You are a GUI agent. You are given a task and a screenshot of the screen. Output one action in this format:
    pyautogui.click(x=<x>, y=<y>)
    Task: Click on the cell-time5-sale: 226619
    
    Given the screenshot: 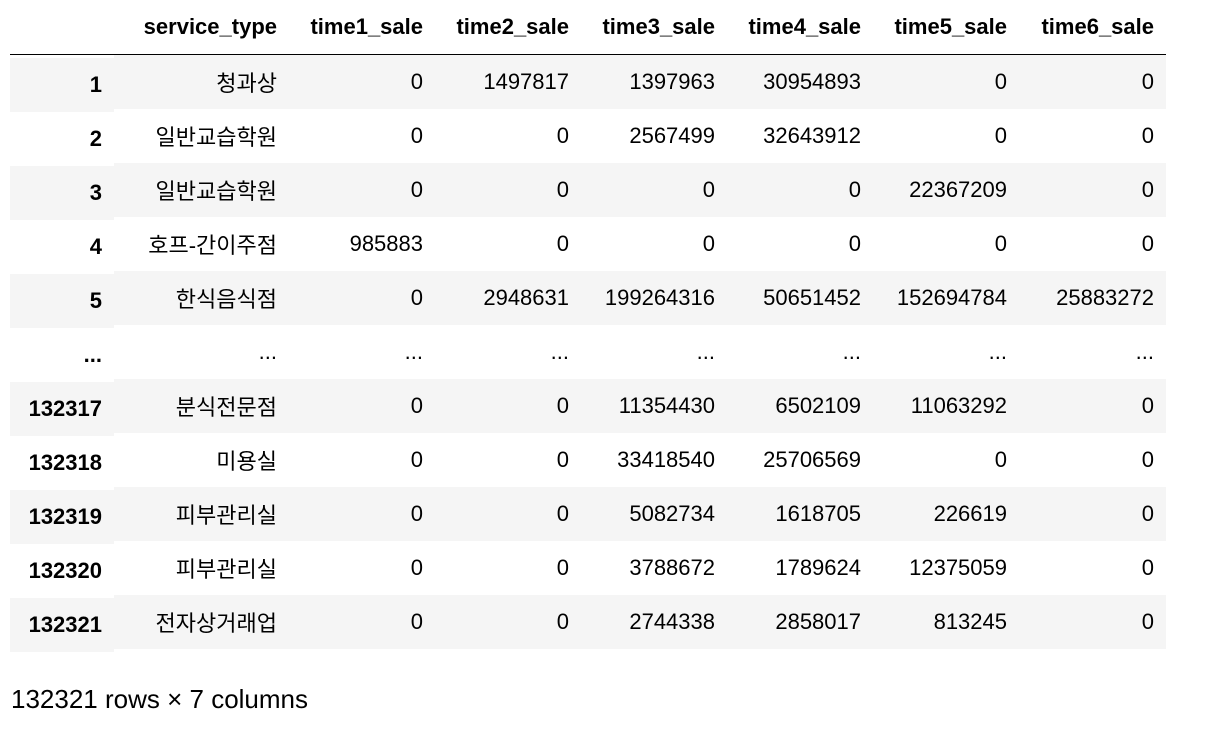 What is the action you would take?
    pyautogui.click(x=970, y=513)
    